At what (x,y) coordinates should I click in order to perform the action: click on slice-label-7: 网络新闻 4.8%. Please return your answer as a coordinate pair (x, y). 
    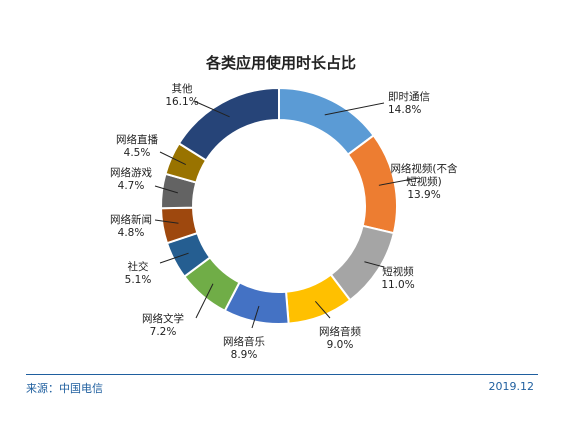
    Looking at the image, I should click on (131, 226).